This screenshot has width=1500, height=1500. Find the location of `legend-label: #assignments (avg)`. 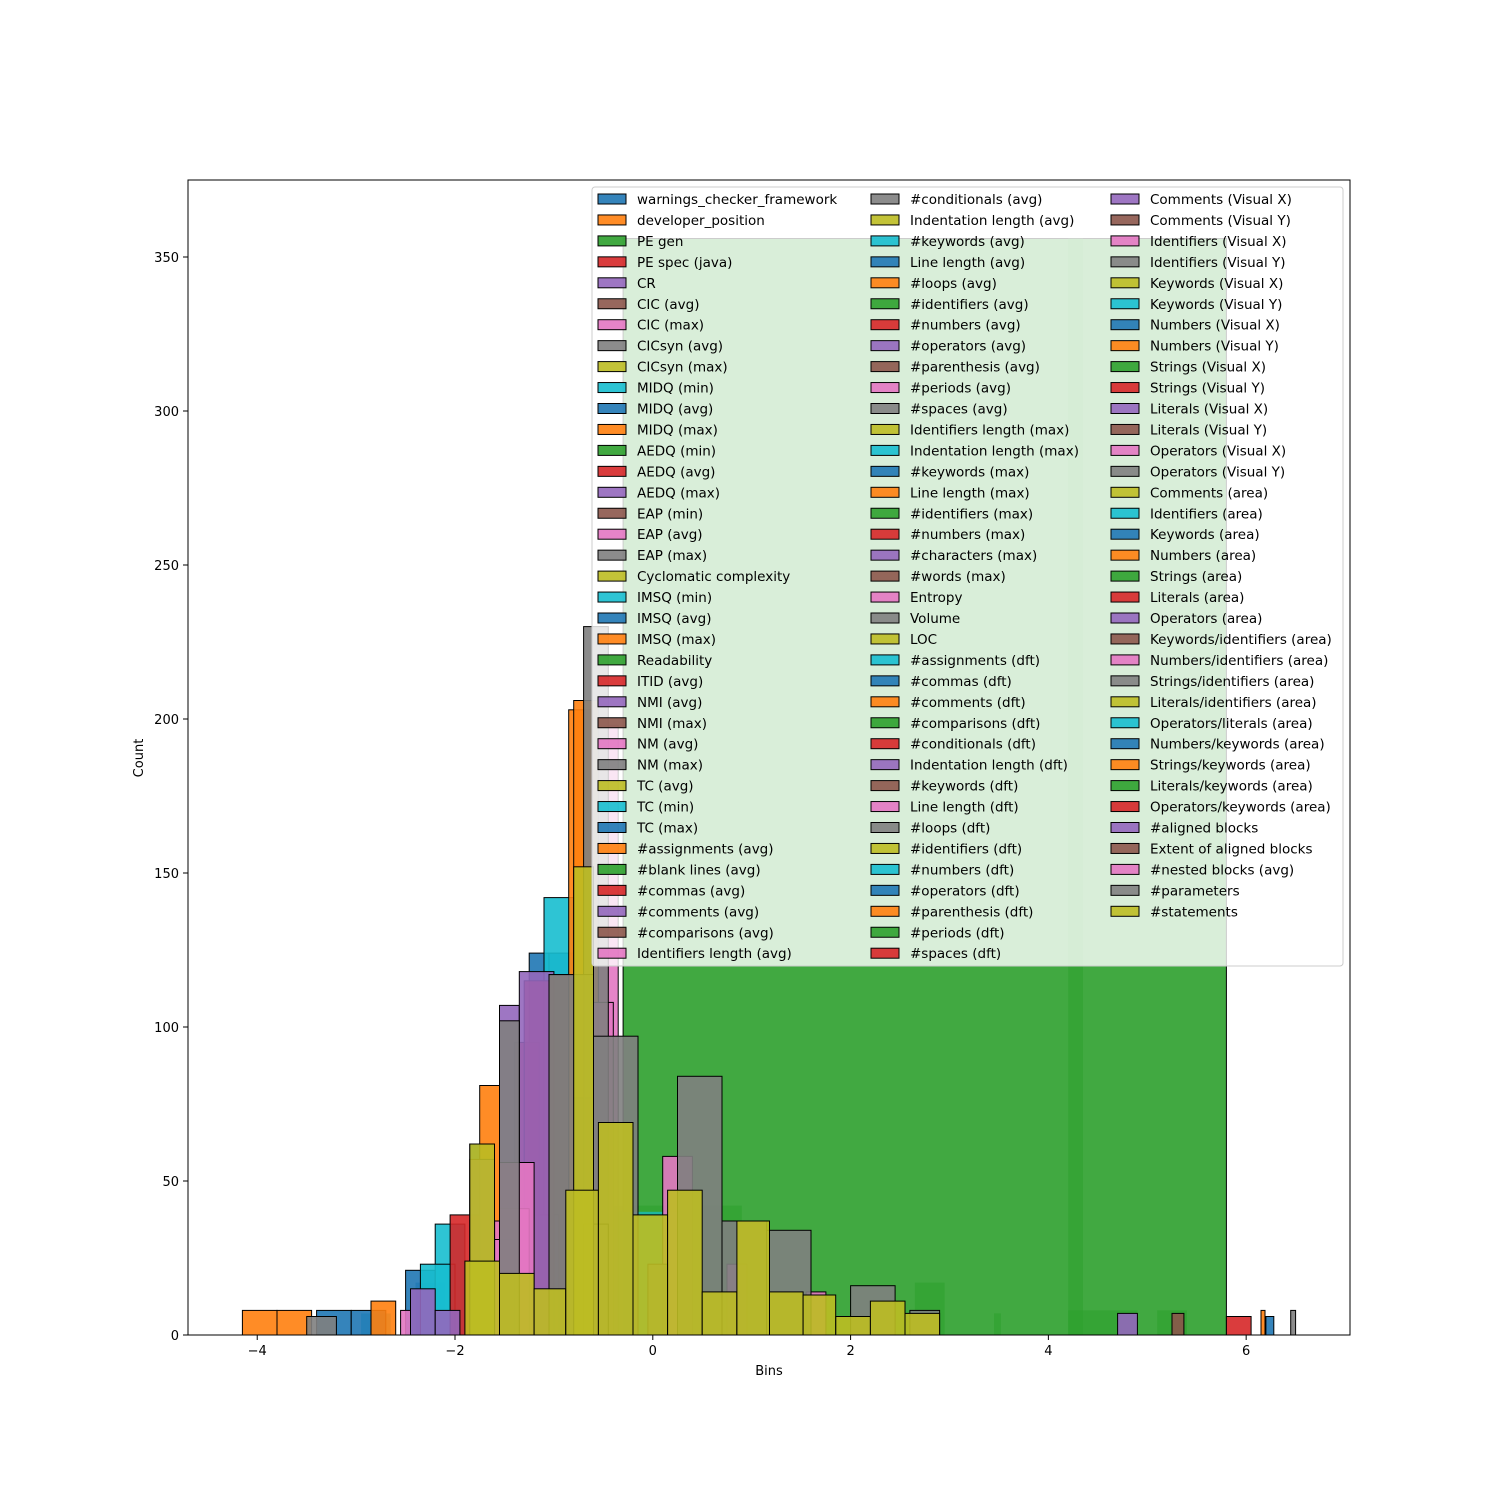

legend-label: #assignments (avg) is located at coordinates (705, 849).